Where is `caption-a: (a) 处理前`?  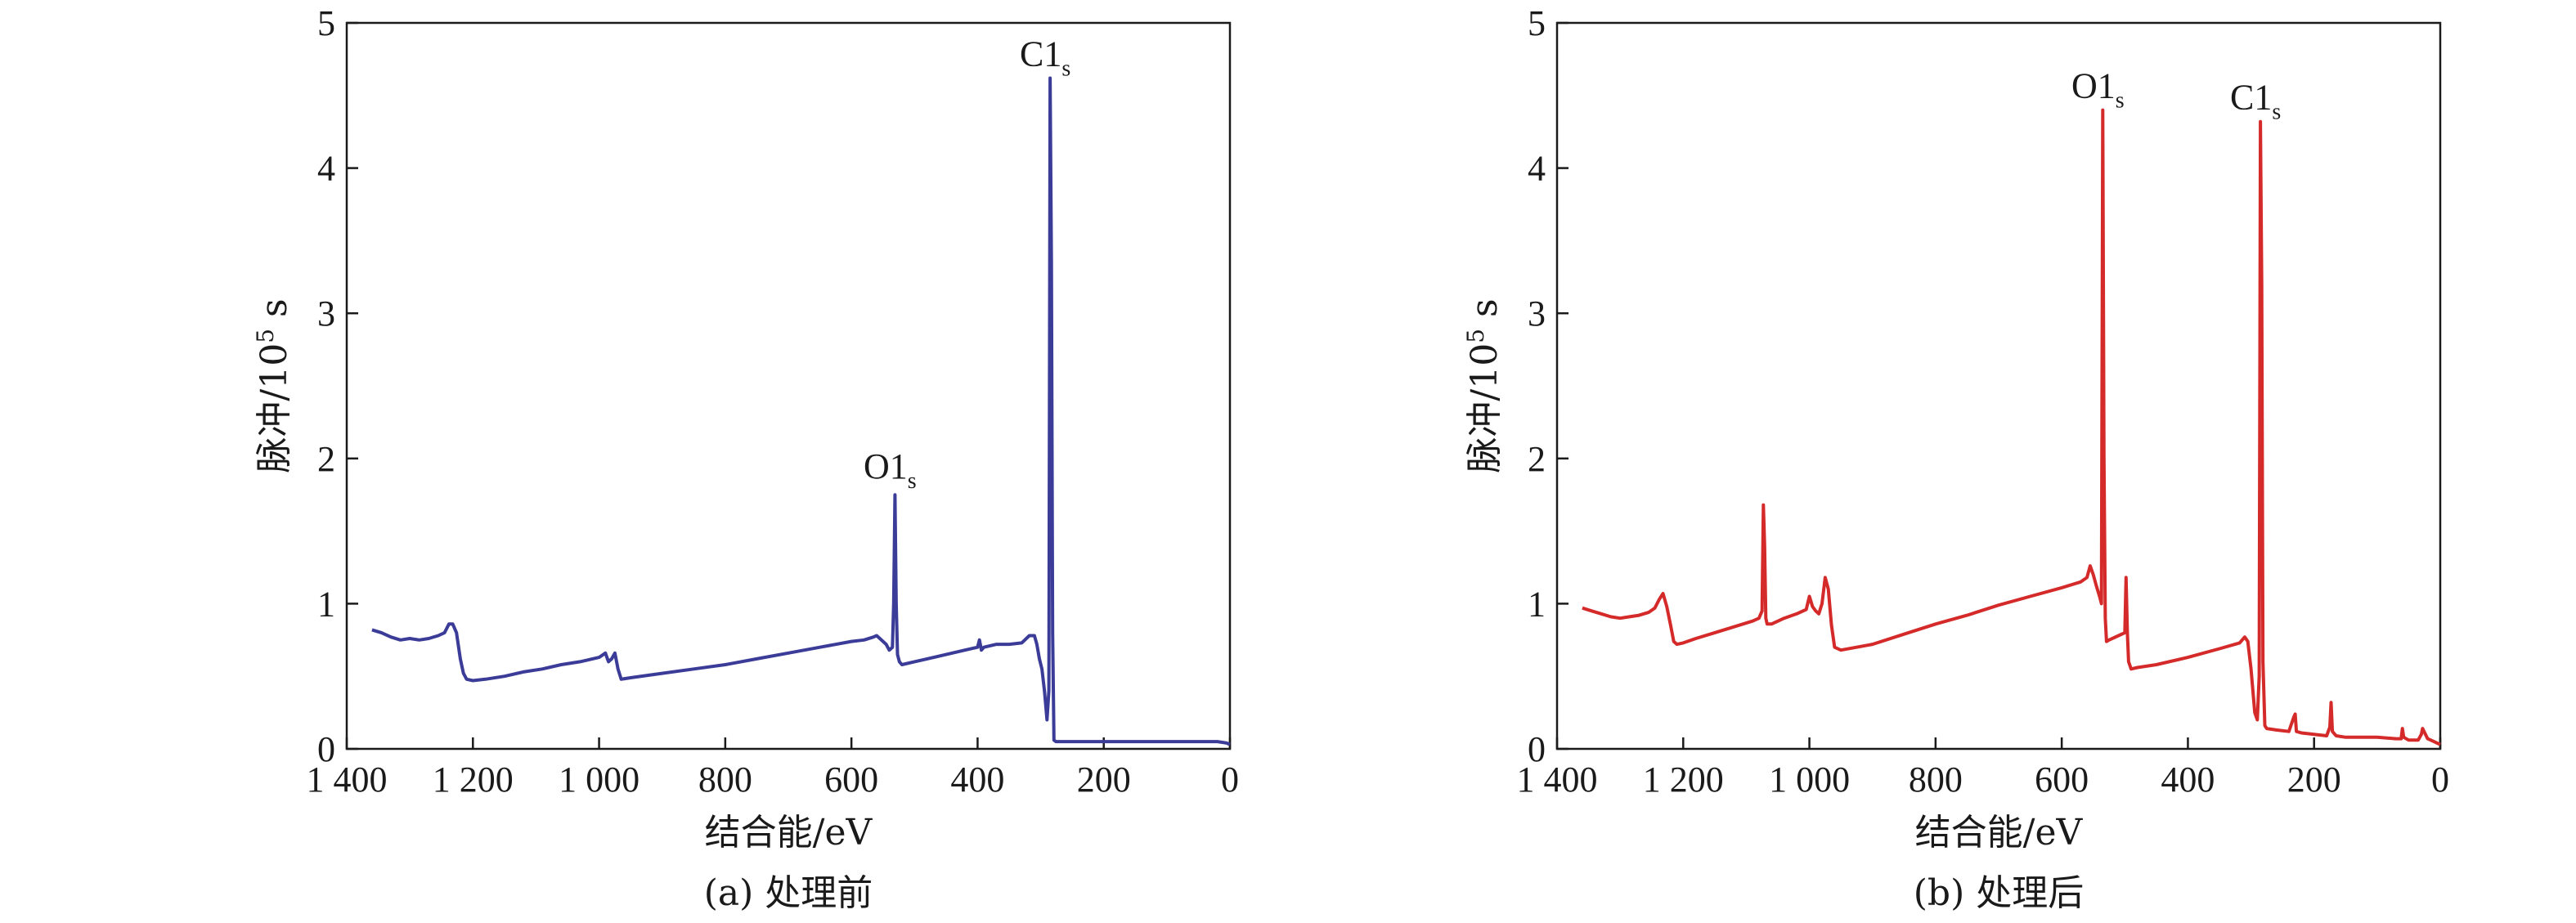 caption-a: (a) 处理前 is located at coordinates (788, 893).